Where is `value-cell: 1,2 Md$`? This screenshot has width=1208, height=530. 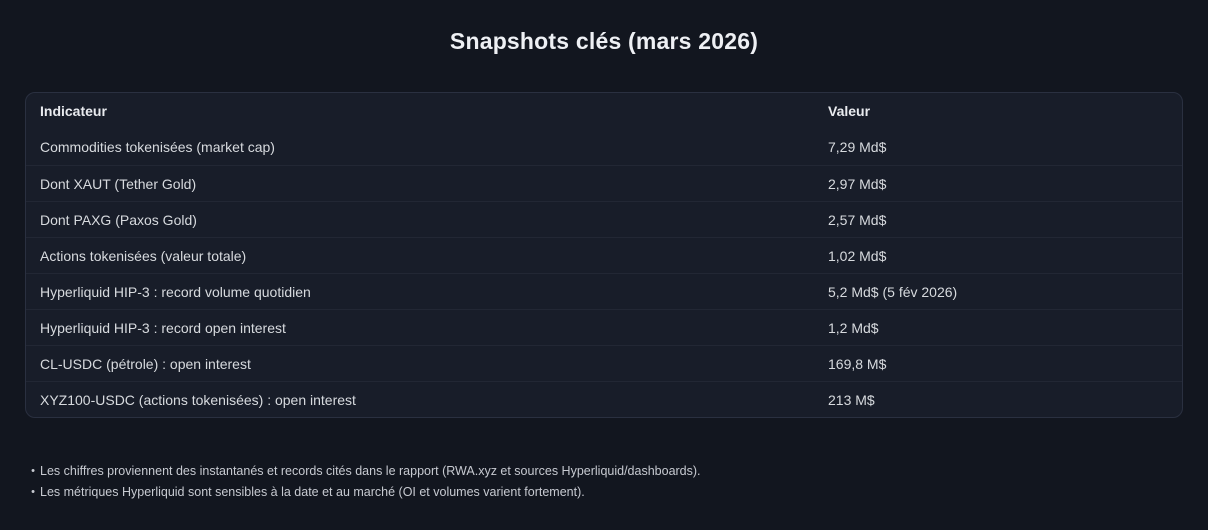
value-cell: 1,2 Md$ is located at coordinates (853, 327).